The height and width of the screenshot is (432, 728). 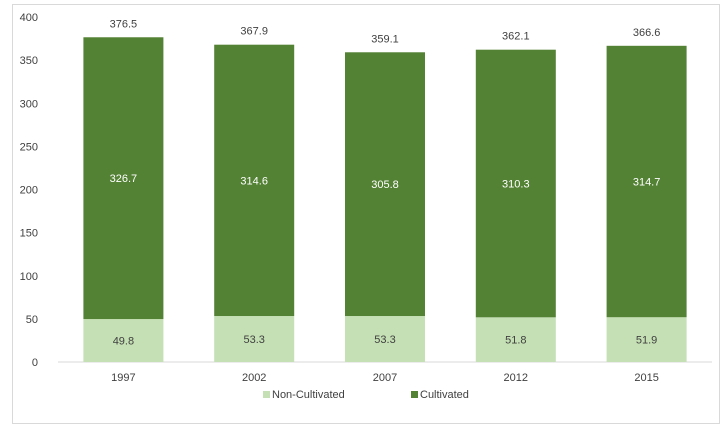 I want to click on total-label: 376.5, so click(x=124, y=24).